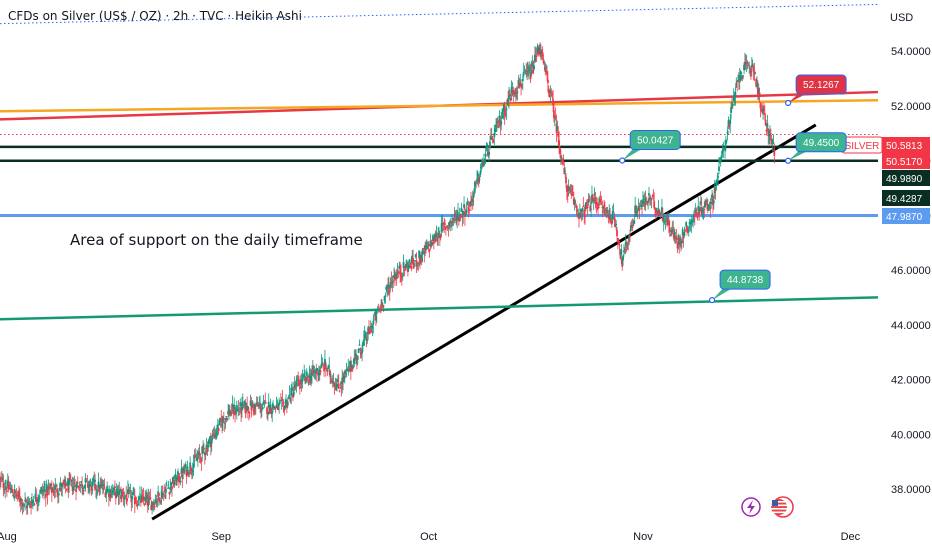  What do you see at coordinates (751, 507) in the screenshot?
I see `lightning-icon` at bounding box center [751, 507].